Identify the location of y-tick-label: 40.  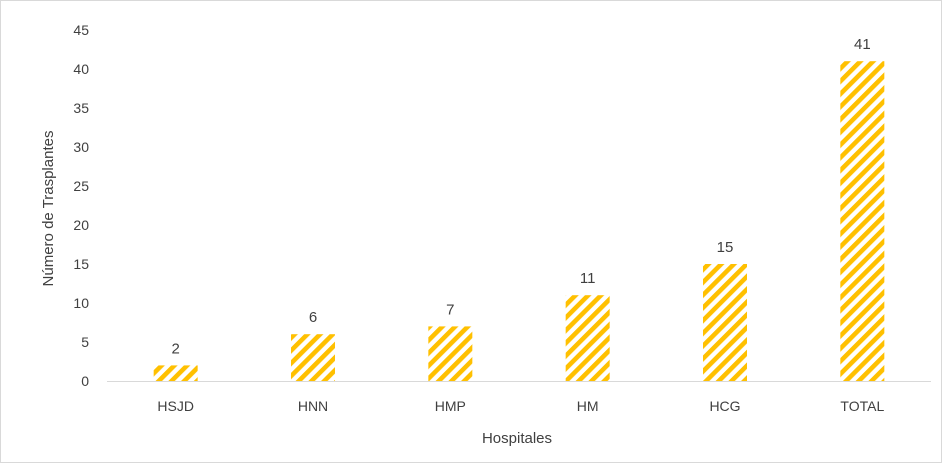
(81, 69).